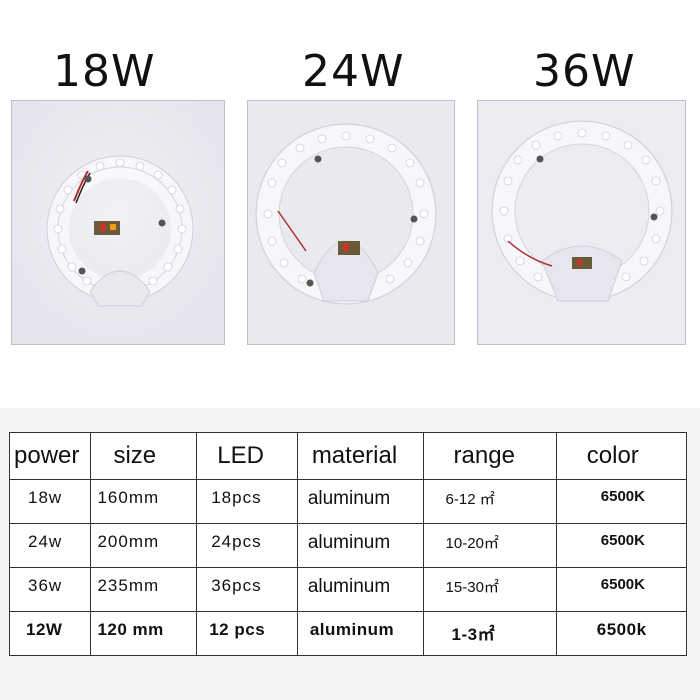 The image size is (700, 700). Describe the element at coordinates (354, 455) in the screenshot. I see `header-material-label: material` at that location.